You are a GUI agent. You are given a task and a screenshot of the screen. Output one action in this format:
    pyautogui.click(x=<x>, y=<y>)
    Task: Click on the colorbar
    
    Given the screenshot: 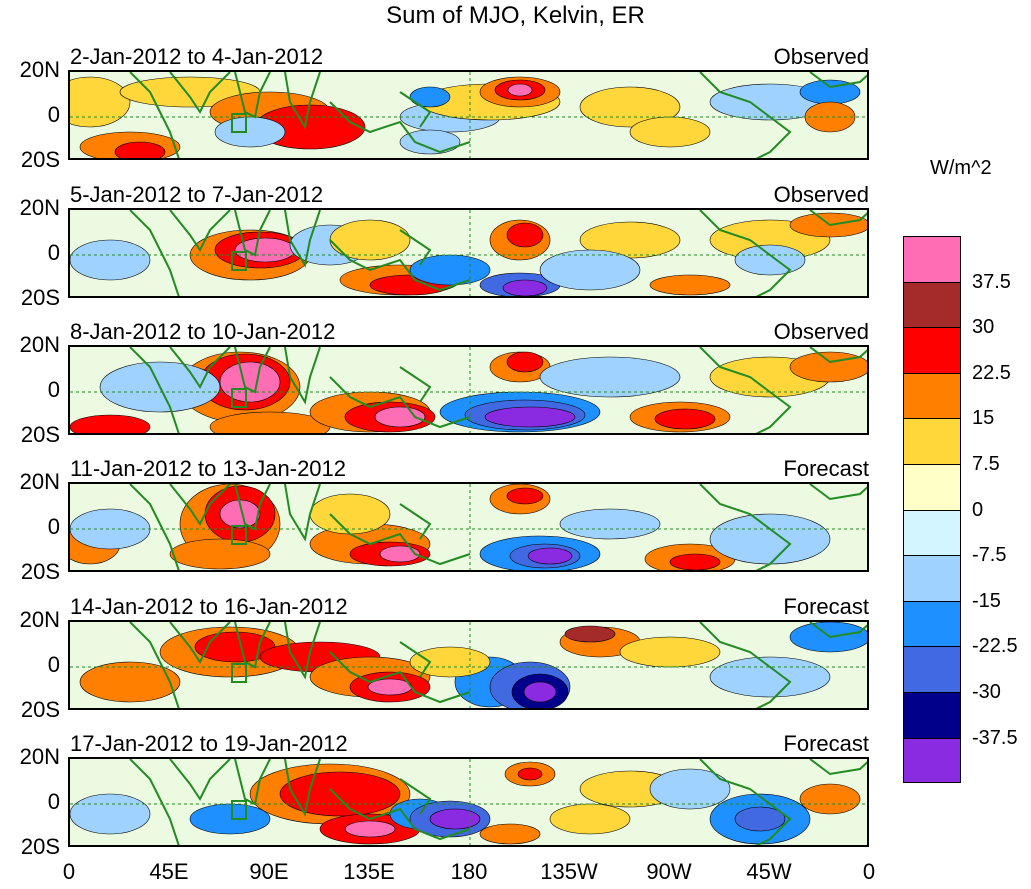 What is the action you would take?
    pyautogui.click(x=932, y=510)
    